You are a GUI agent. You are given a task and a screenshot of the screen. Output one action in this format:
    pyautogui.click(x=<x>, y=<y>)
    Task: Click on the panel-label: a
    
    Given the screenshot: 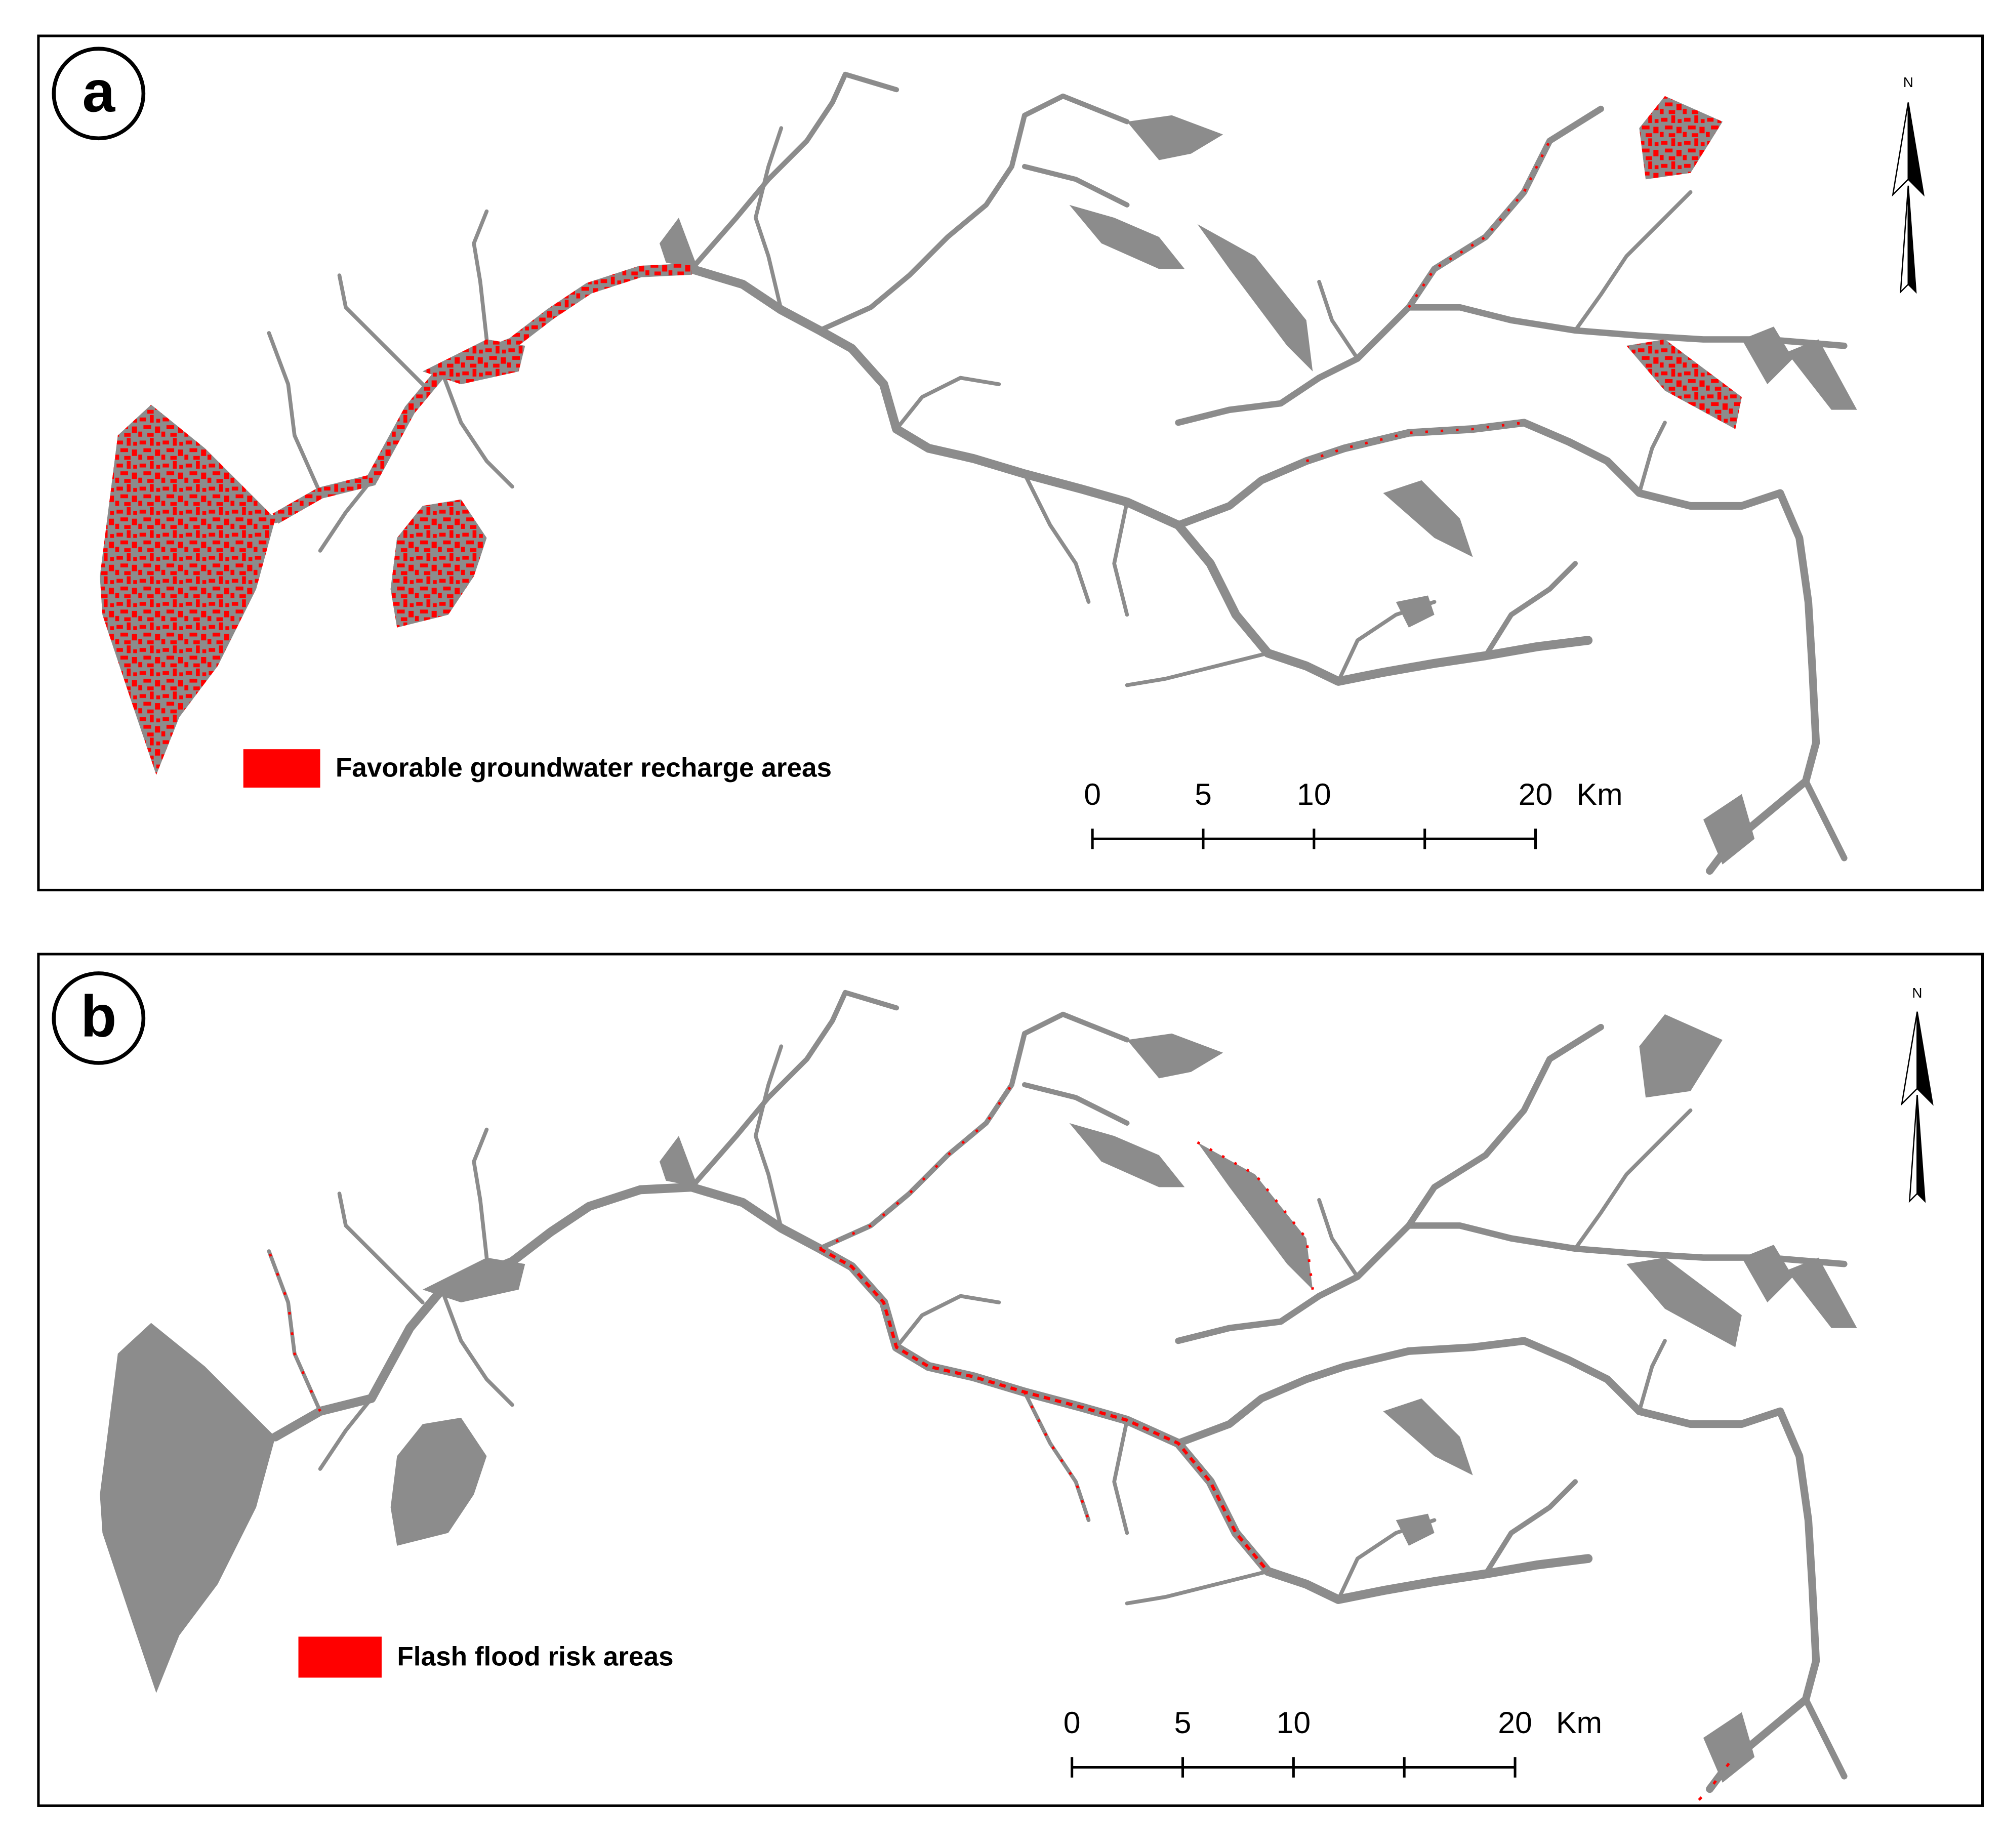 What is the action you would take?
    pyautogui.click(x=99, y=92)
    